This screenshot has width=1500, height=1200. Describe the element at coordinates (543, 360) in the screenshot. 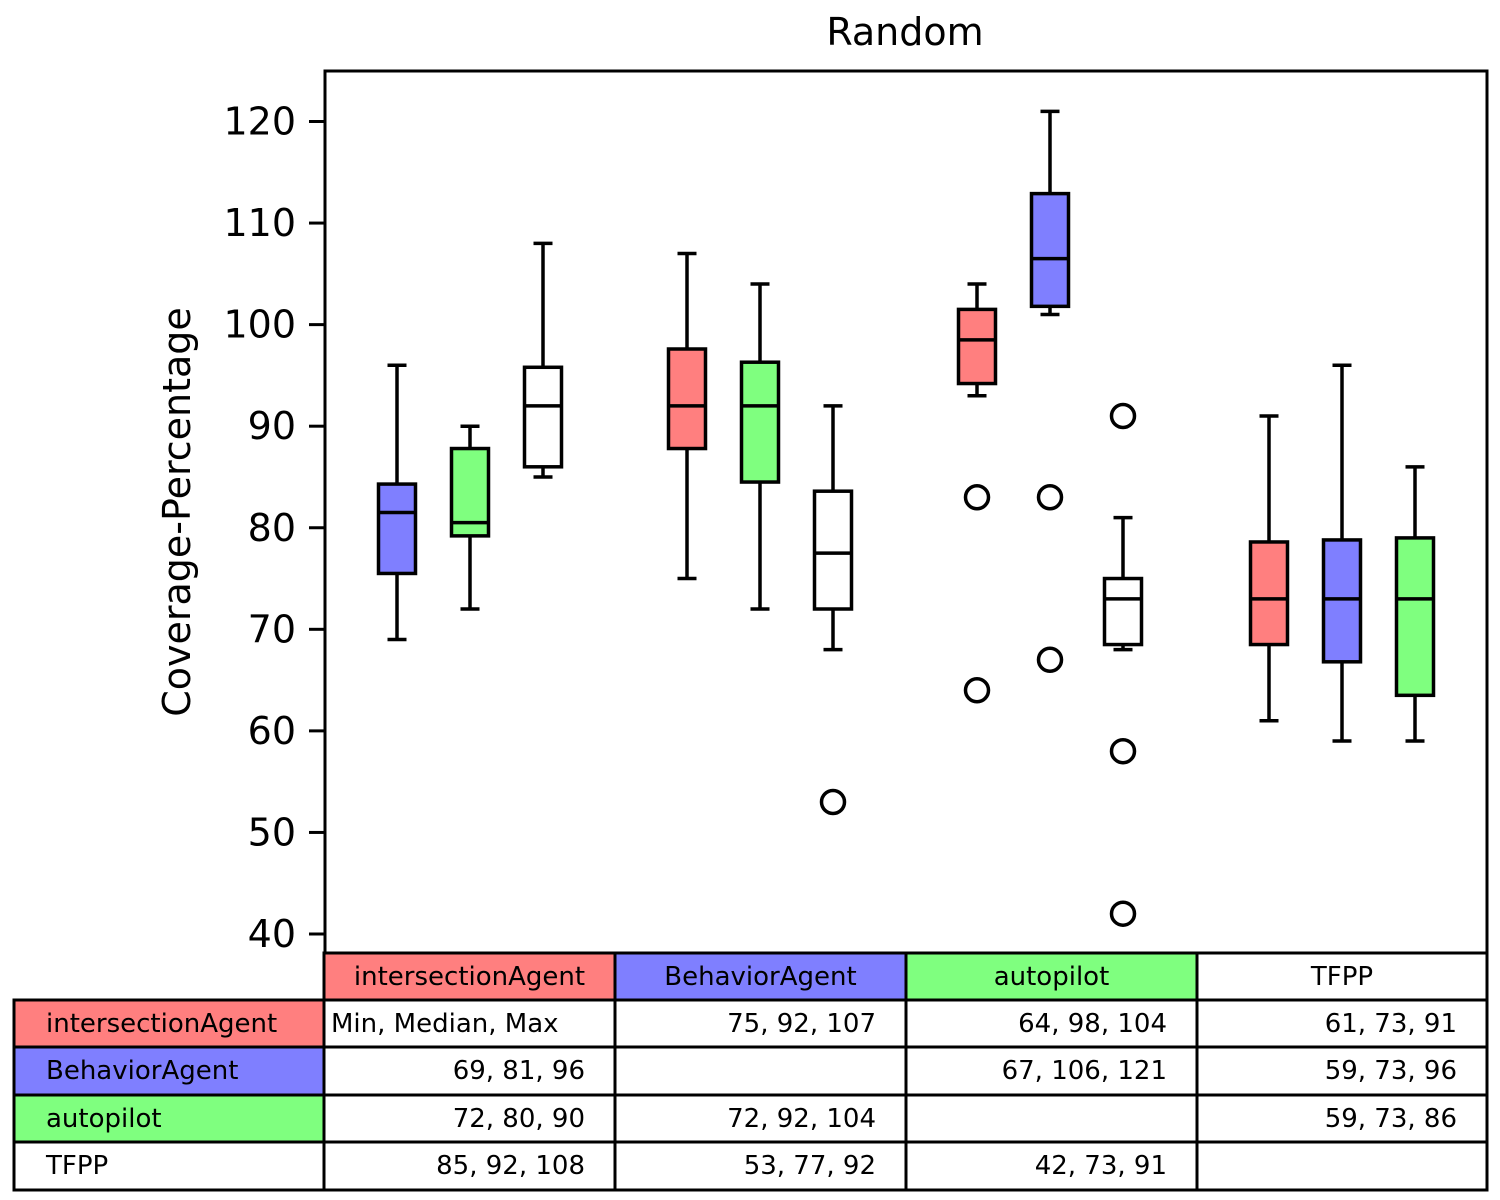

I see `box-intersectionAgent-TFPP` at that location.